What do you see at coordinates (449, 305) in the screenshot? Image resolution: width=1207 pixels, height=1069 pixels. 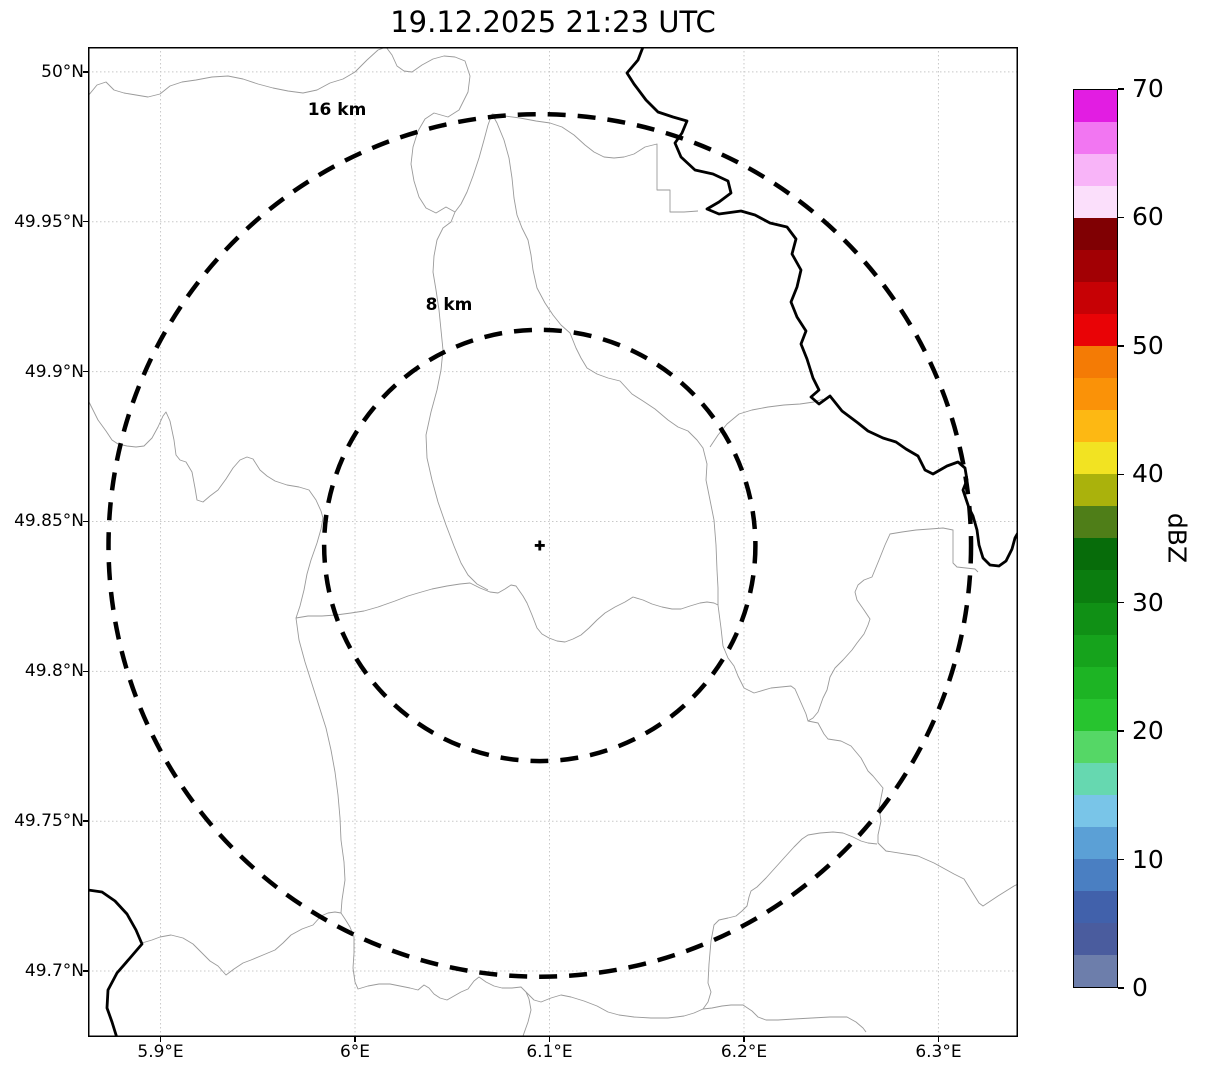 I see `range-ring-label-8km: 8 km` at bounding box center [449, 305].